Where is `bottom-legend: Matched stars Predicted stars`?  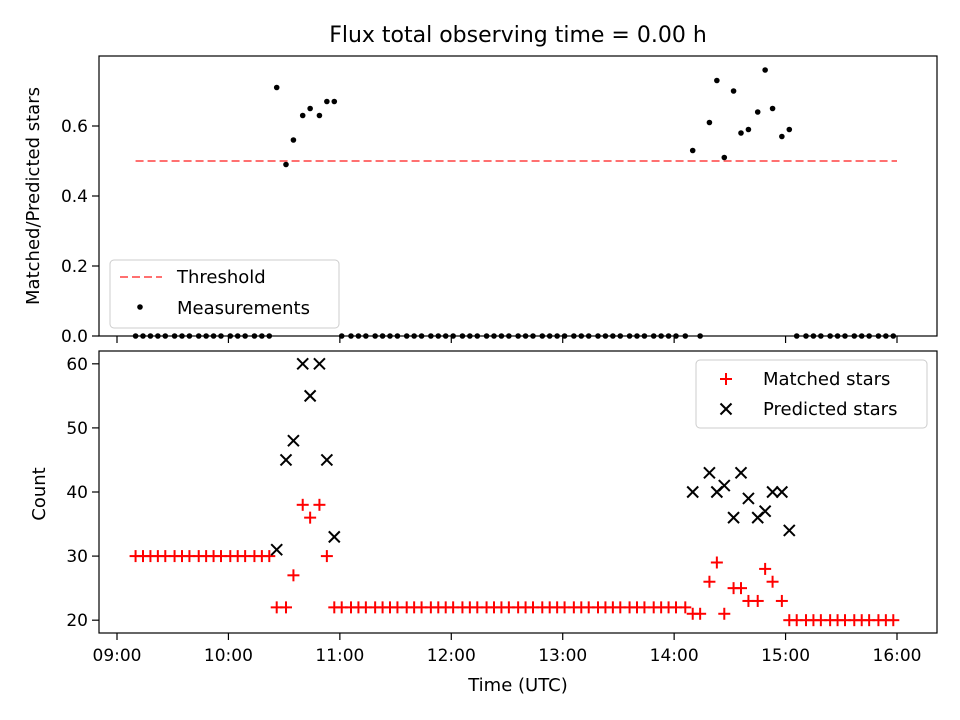 bottom-legend: Matched stars Predicted stars is located at coordinates (811, 394).